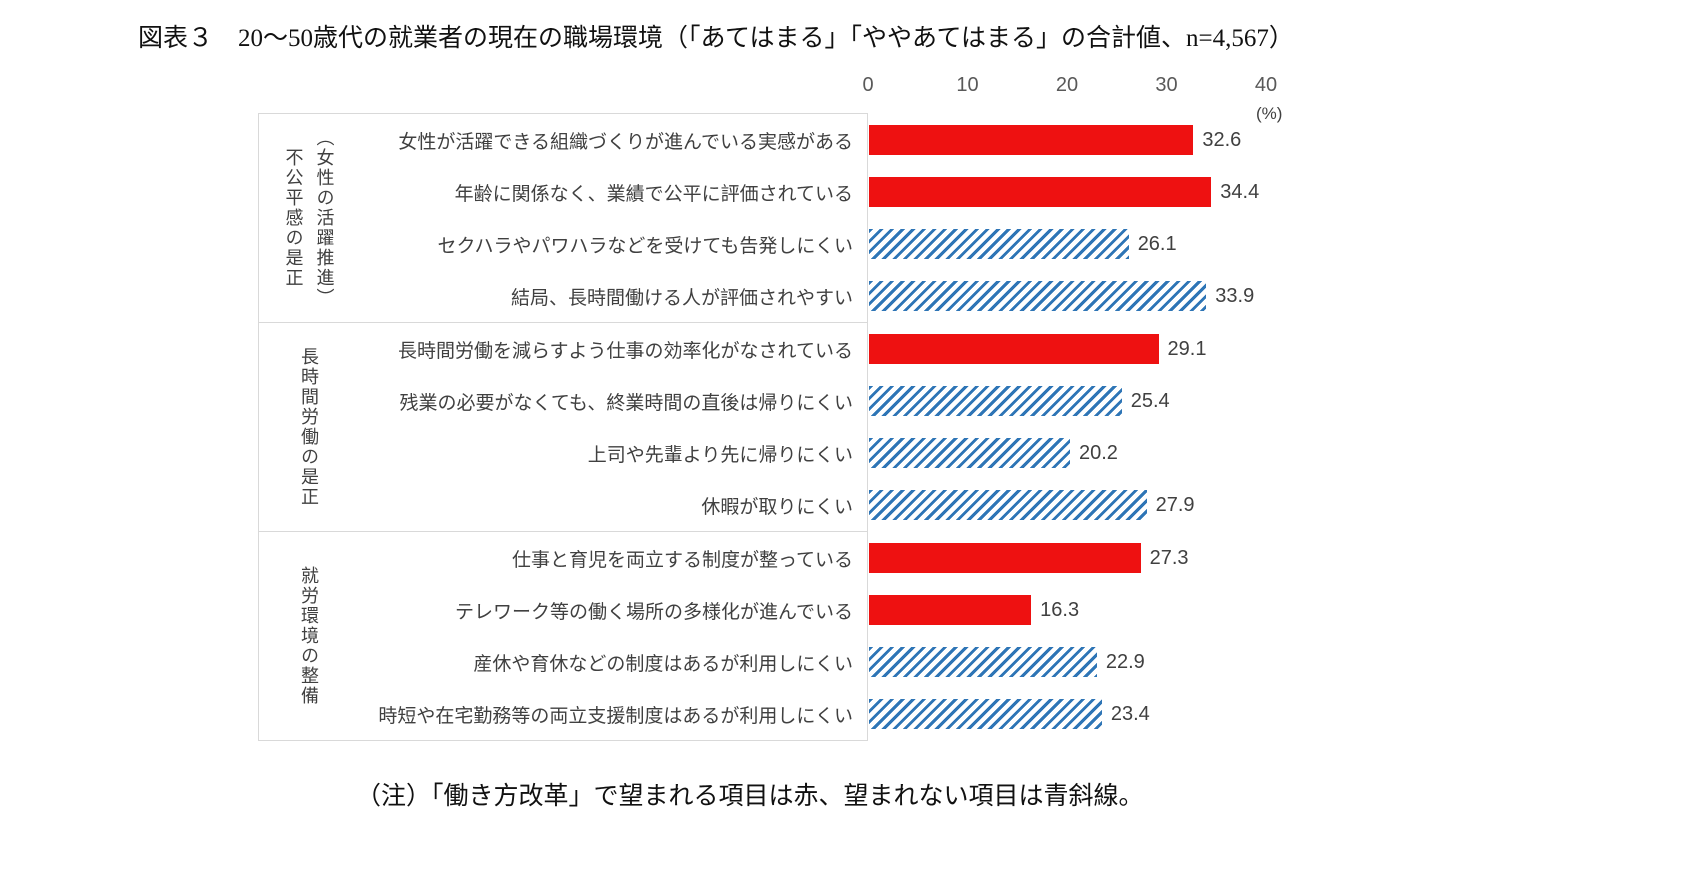 The image size is (1692, 881). I want to click on value-label: 27.9, so click(1175, 504).